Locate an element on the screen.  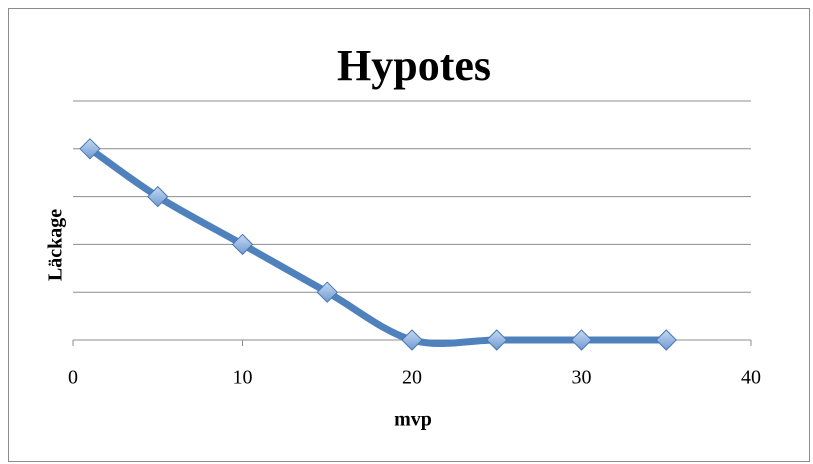
chart-title: Hypotes is located at coordinates (414, 65).